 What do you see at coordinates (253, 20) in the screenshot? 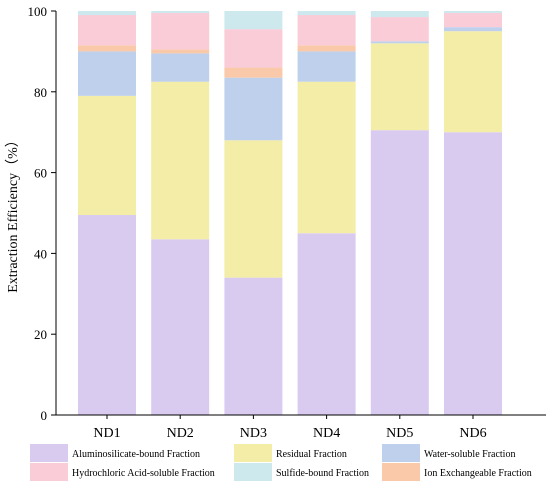
I see `bar-segment-nd3-sulfide-bound-fraction` at bounding box center [253, 20].